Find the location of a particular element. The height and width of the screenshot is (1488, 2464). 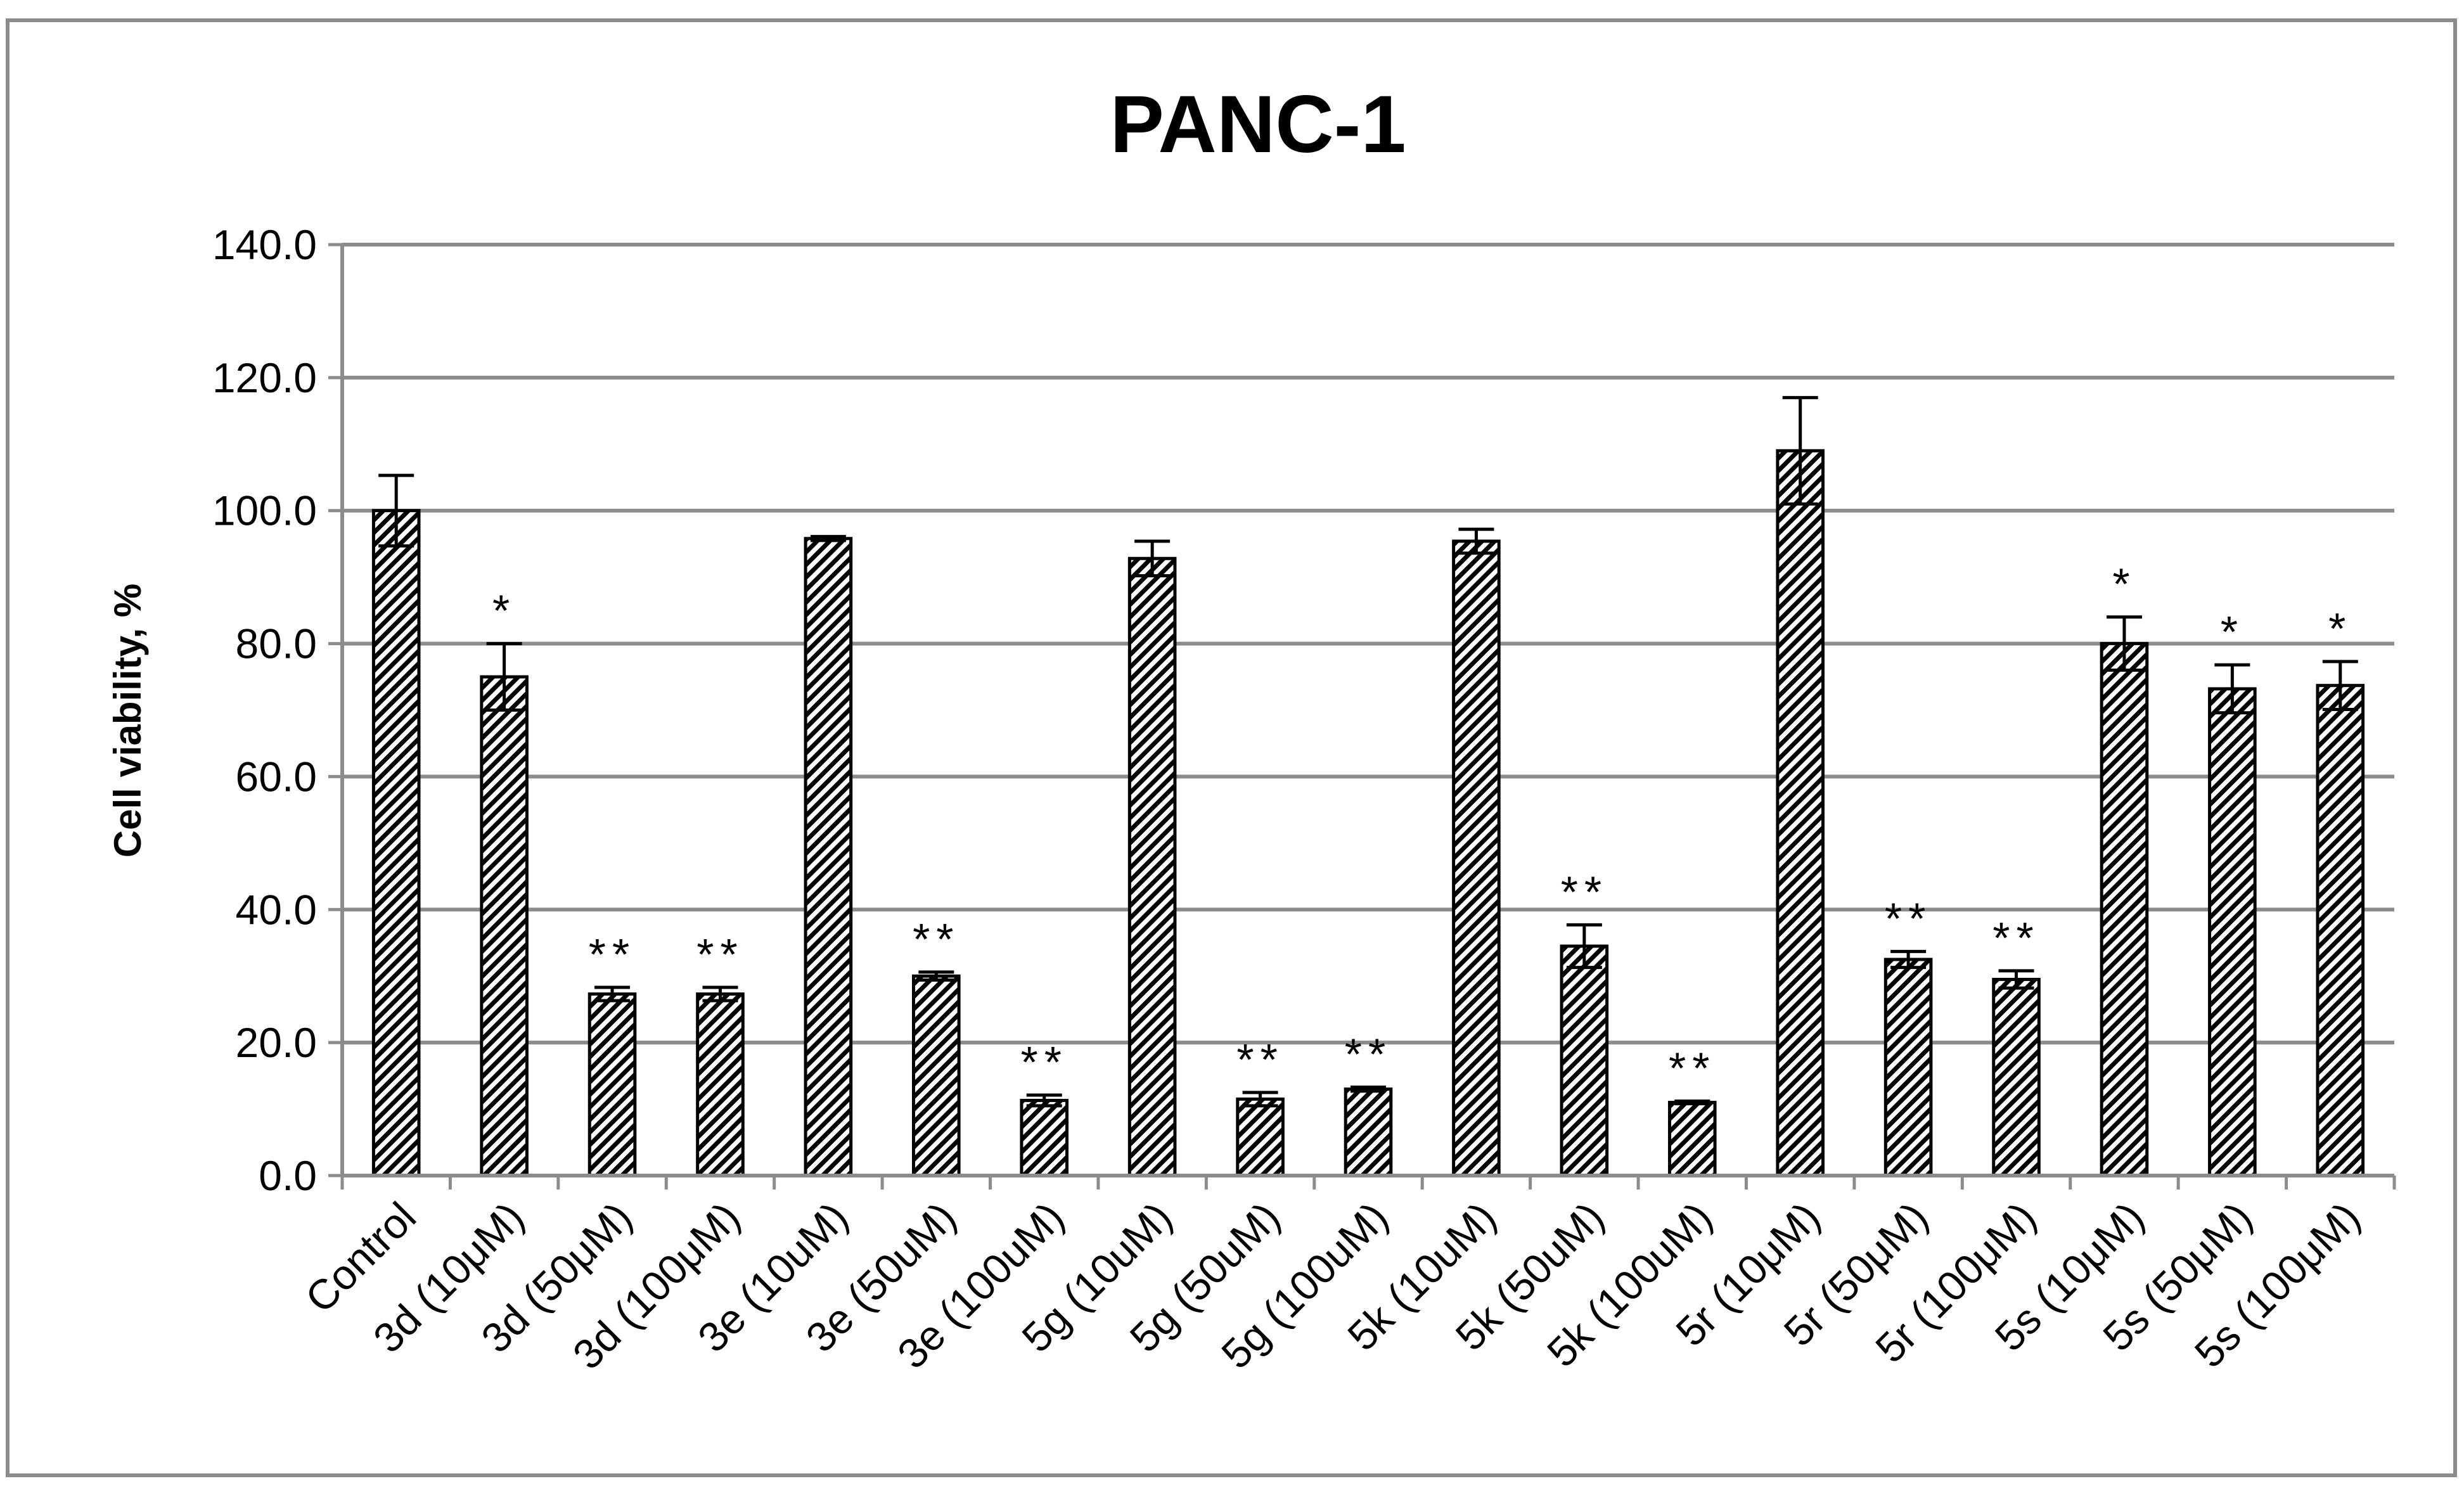

y-tick-label: 80.0 is located at coordinates (276, 643).